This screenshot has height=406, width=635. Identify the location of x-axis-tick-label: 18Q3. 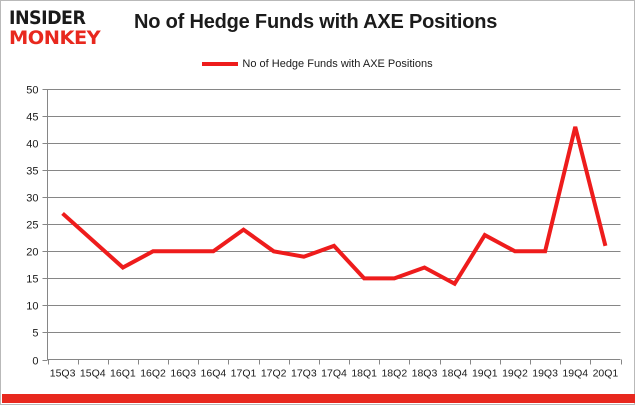
(425, 374).